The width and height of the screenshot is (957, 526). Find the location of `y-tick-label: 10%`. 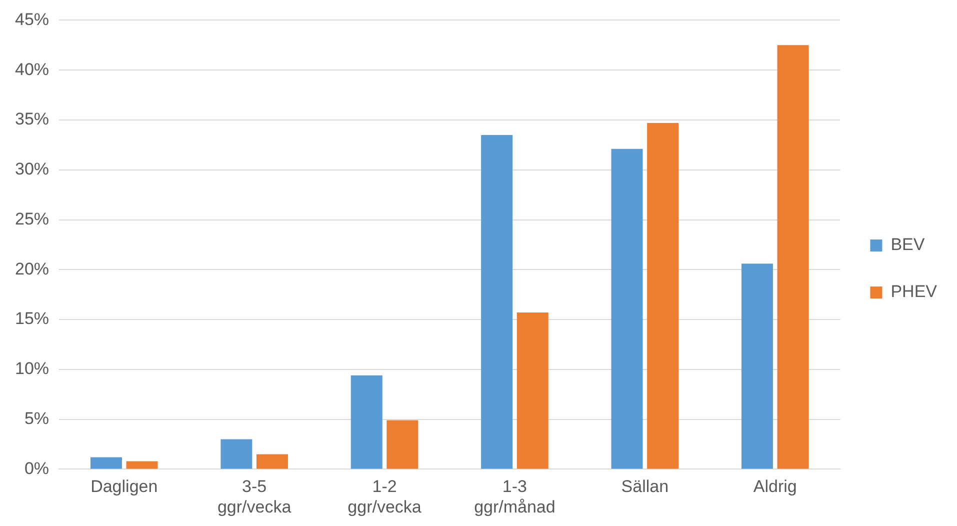

y-tick-label: 10% is located at coordinates (32, 368).